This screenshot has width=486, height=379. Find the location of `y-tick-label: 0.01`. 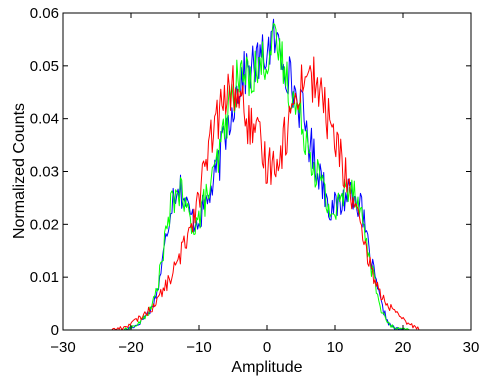

y-tick-label: 0.01 is located at coordinates (44, 277).